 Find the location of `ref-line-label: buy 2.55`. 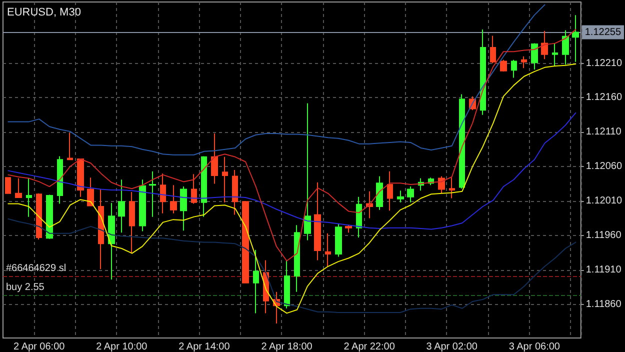

ref-line-label: buy 2.55 is located at coordinates (25, 287).